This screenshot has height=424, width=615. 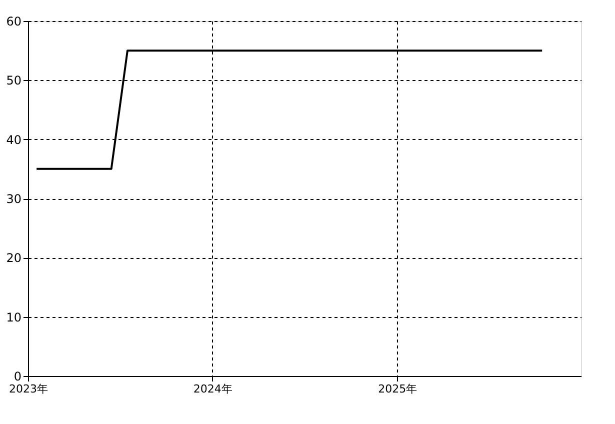 What do you see at coordinates (14, 21) in the screenshot?
I see `y-tick-label: 60` at bounding box center [14, 21].